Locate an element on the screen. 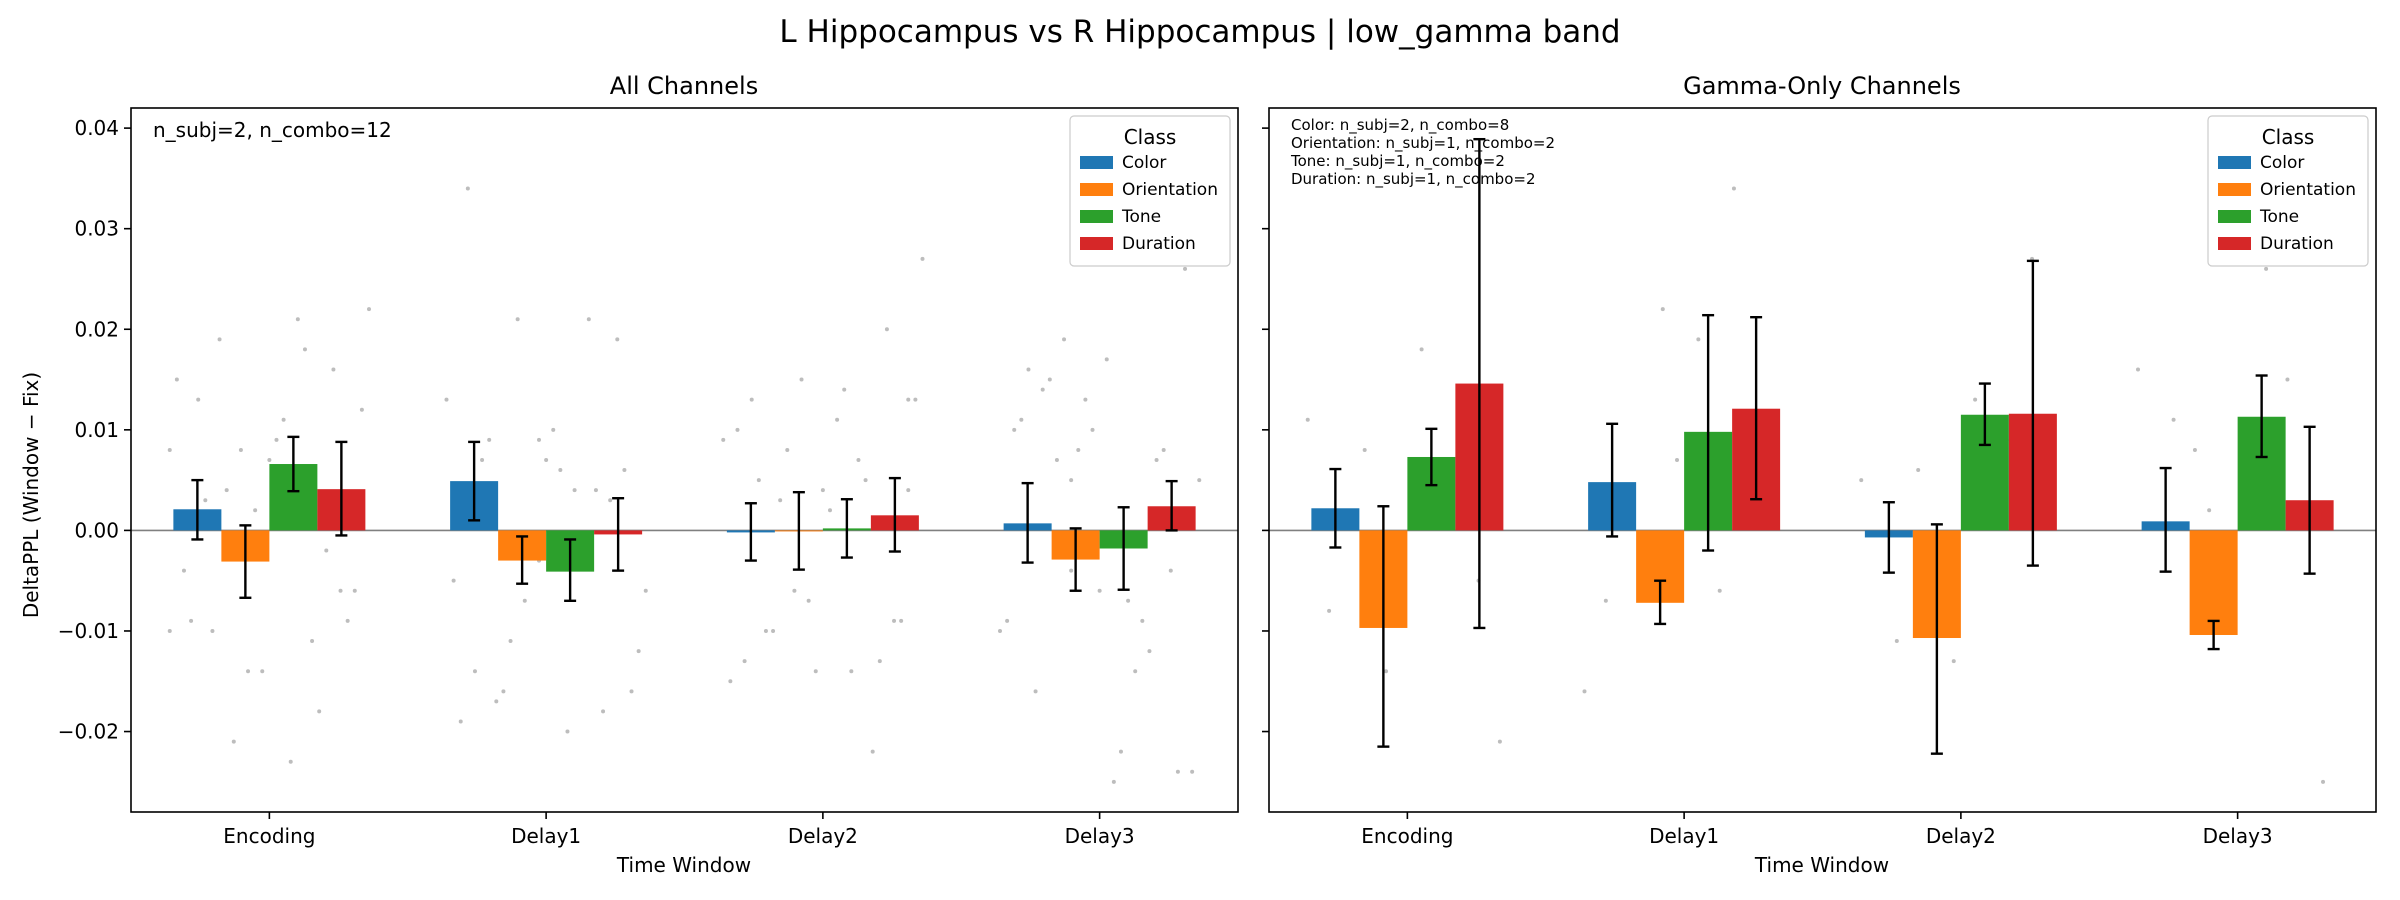  y-axis-label-wrap: DeltaPPL (Window − Fix) is located at coordinates (31, 495).